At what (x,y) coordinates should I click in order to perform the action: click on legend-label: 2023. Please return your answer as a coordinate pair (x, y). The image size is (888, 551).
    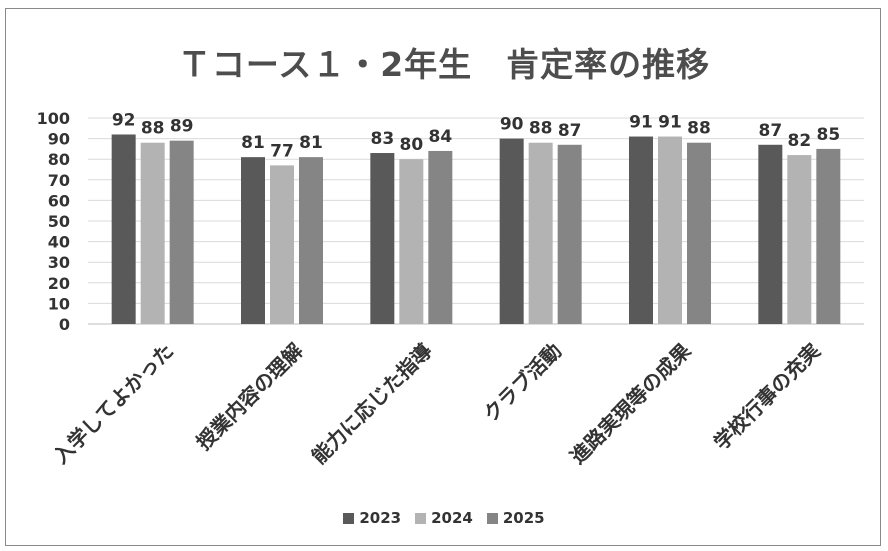
    Looking at the image, I should click on (380, 518).